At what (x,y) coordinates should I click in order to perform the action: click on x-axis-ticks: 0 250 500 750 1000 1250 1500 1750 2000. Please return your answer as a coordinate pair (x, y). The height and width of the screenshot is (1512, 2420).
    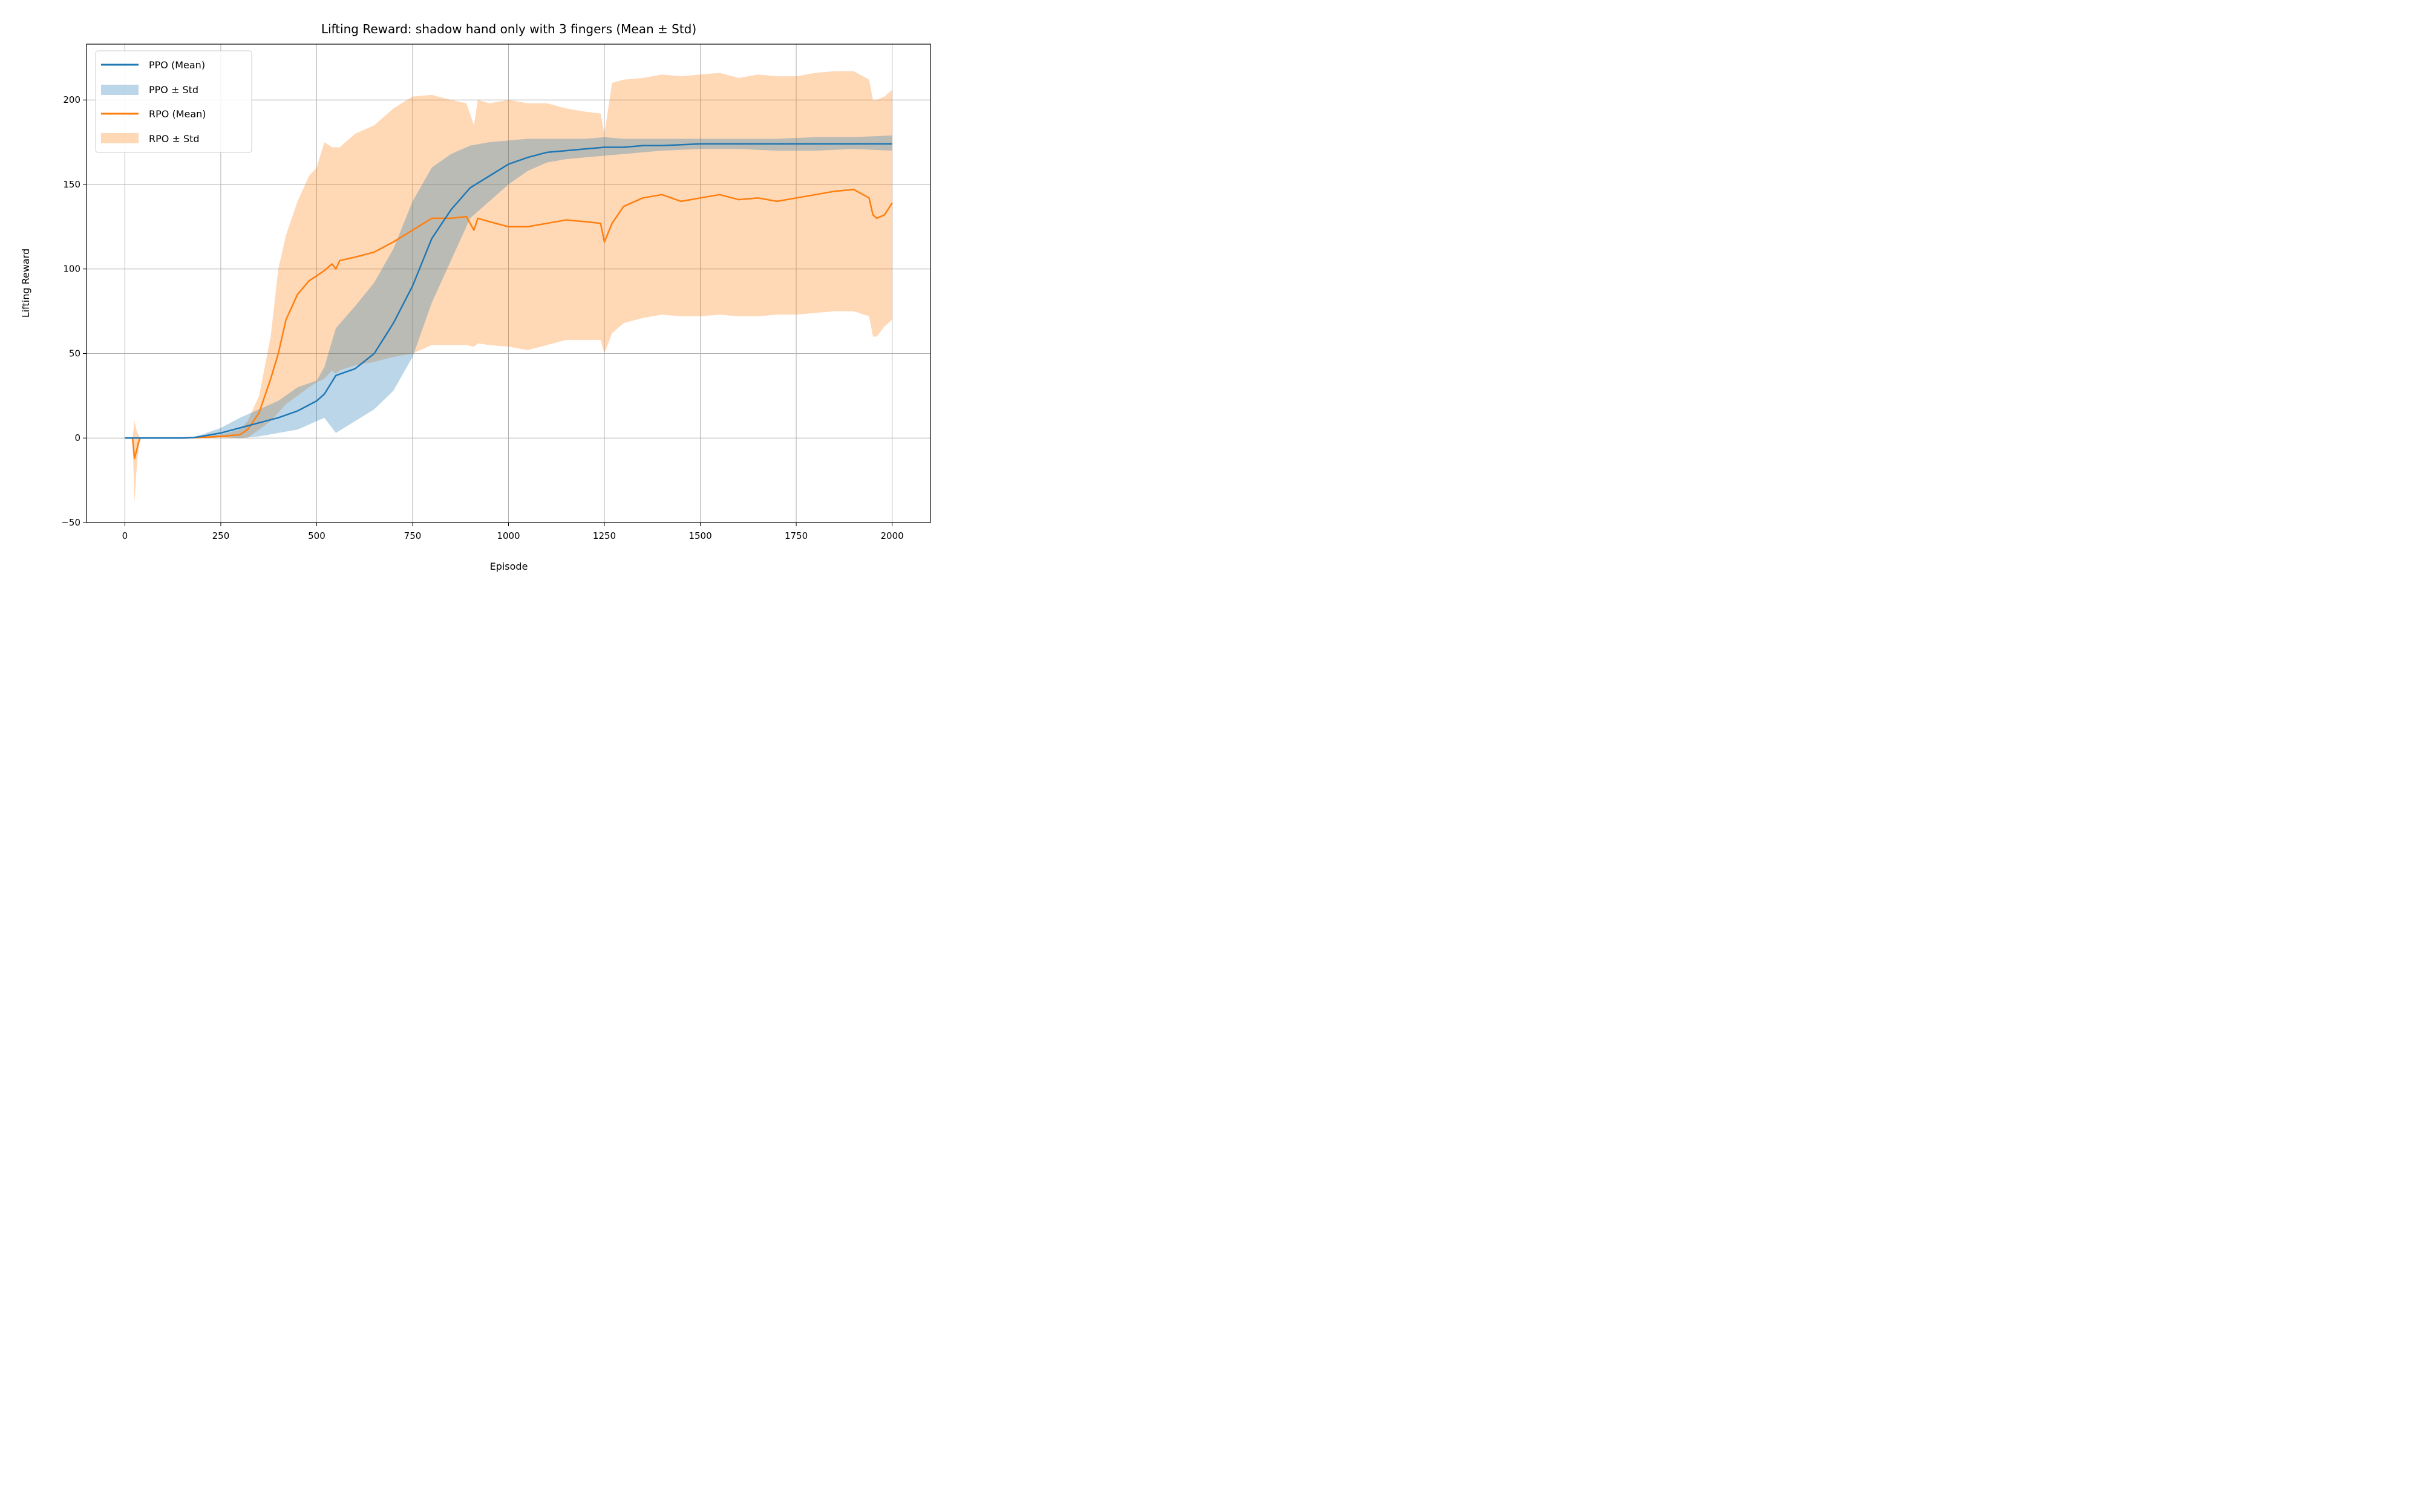
    Looking at the image, I should click on (513, 532).